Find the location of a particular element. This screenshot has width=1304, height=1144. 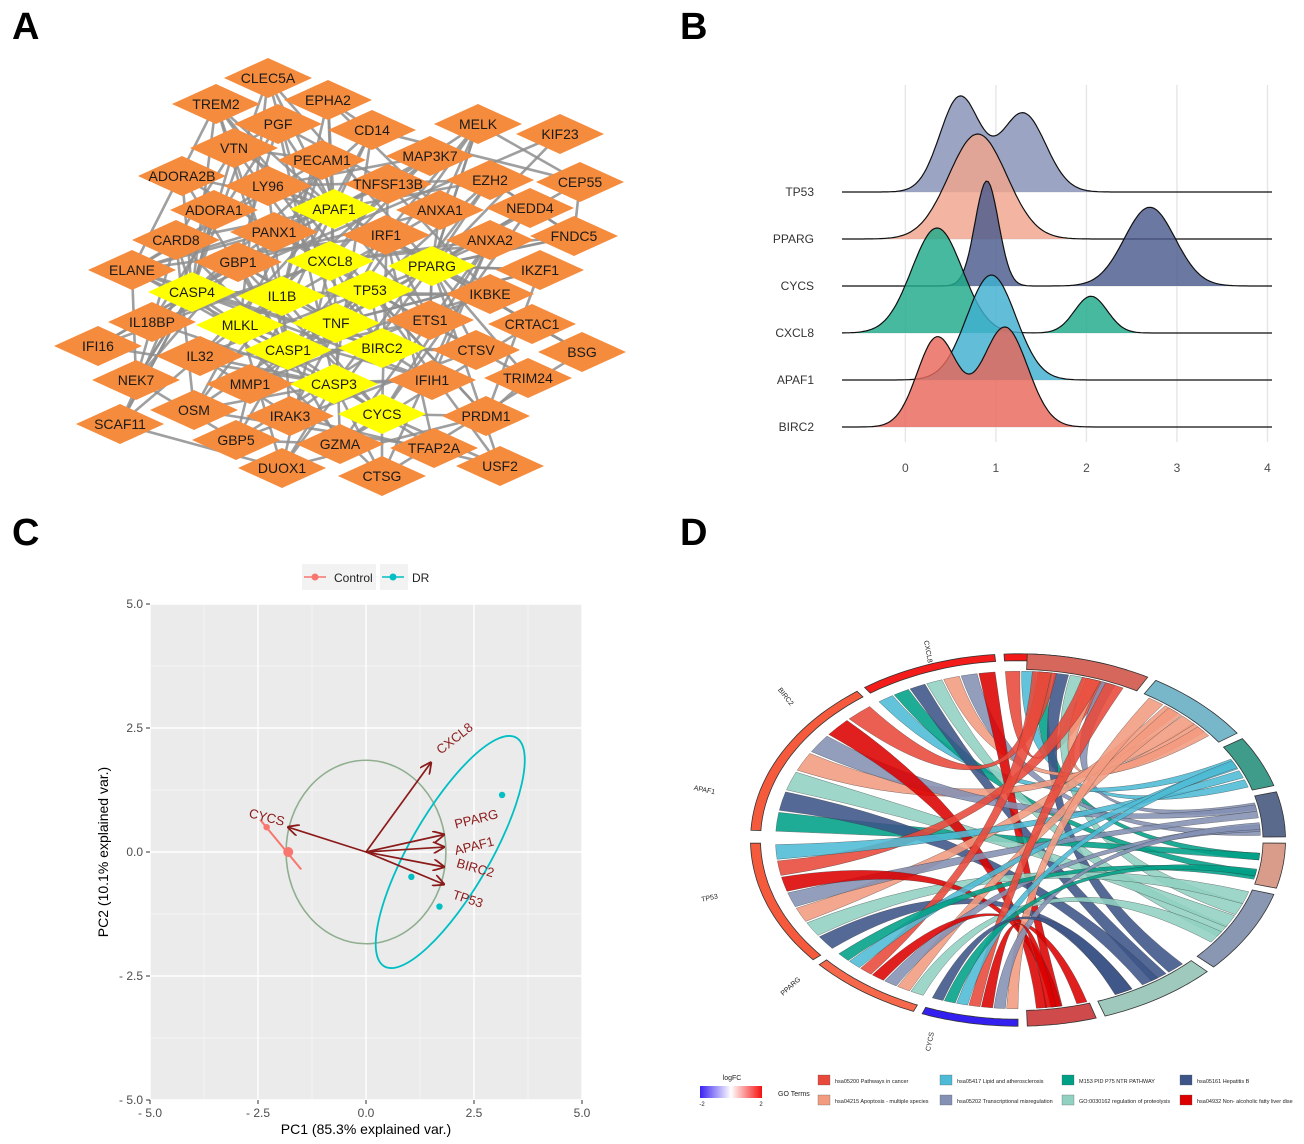

network-node: SCAF11 is located at coordinates (120, 424).